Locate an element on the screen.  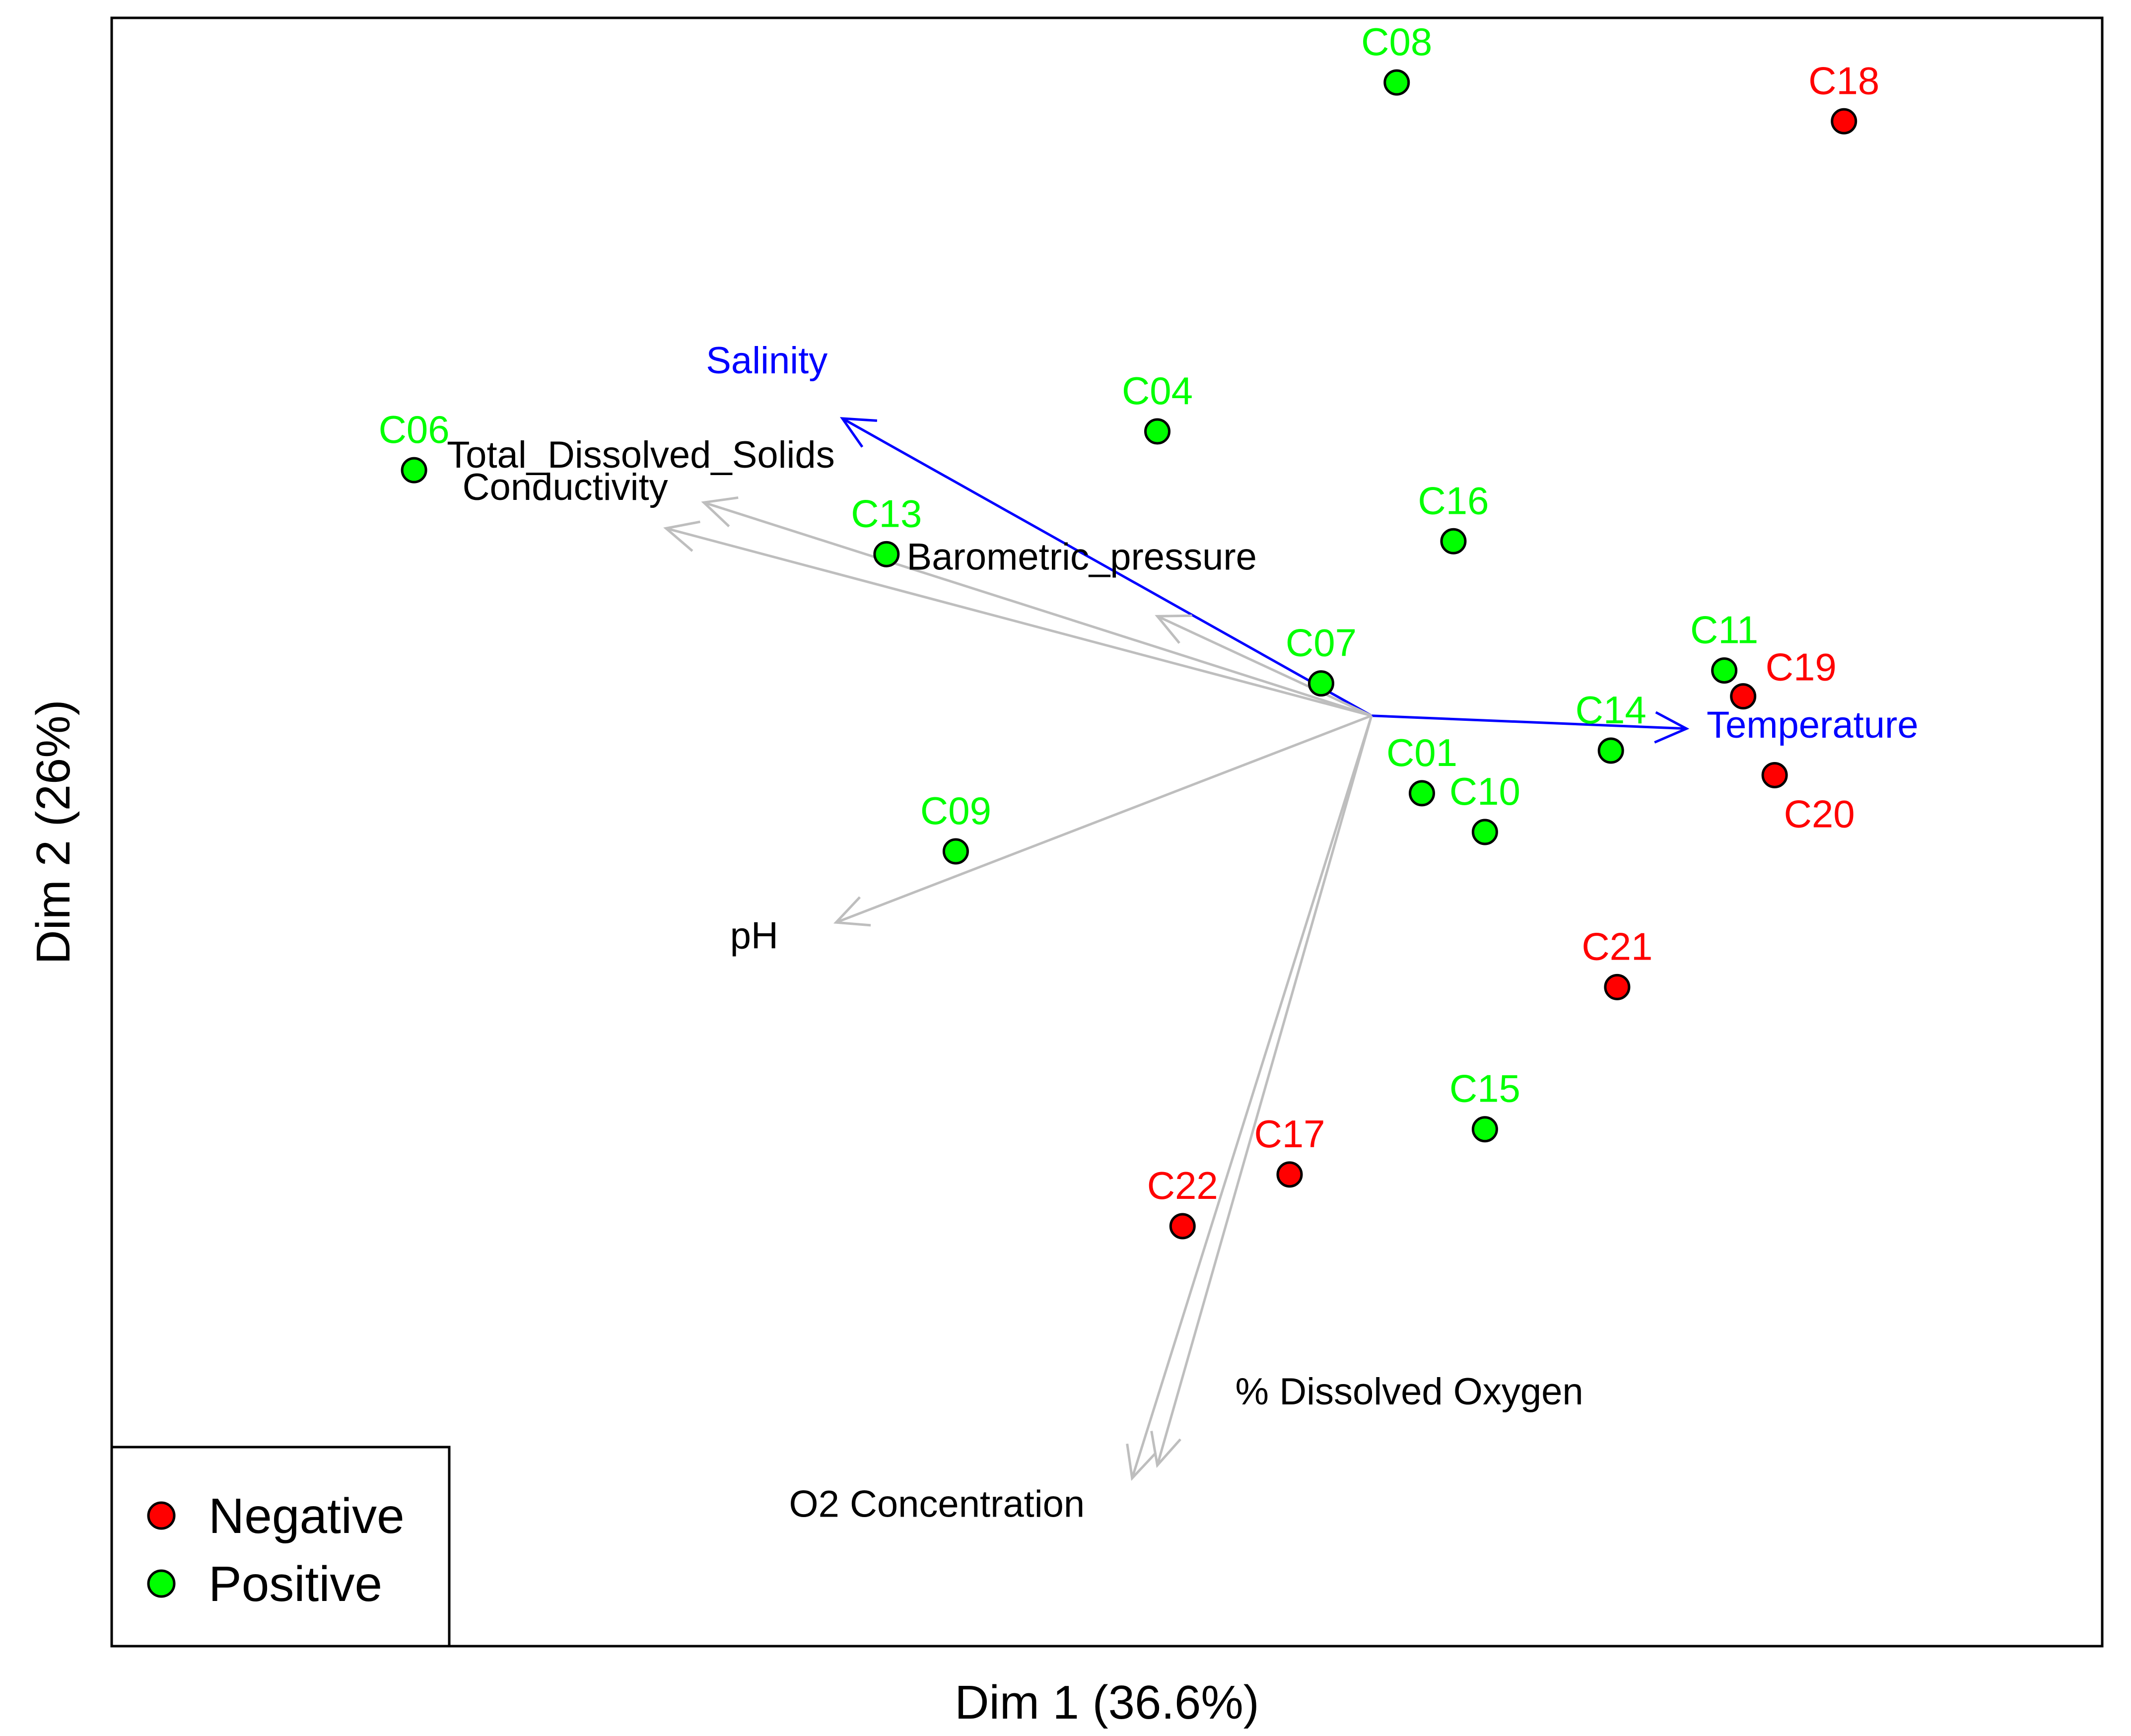
point-label-c01: C01 is located at coordinates (1421, 752).